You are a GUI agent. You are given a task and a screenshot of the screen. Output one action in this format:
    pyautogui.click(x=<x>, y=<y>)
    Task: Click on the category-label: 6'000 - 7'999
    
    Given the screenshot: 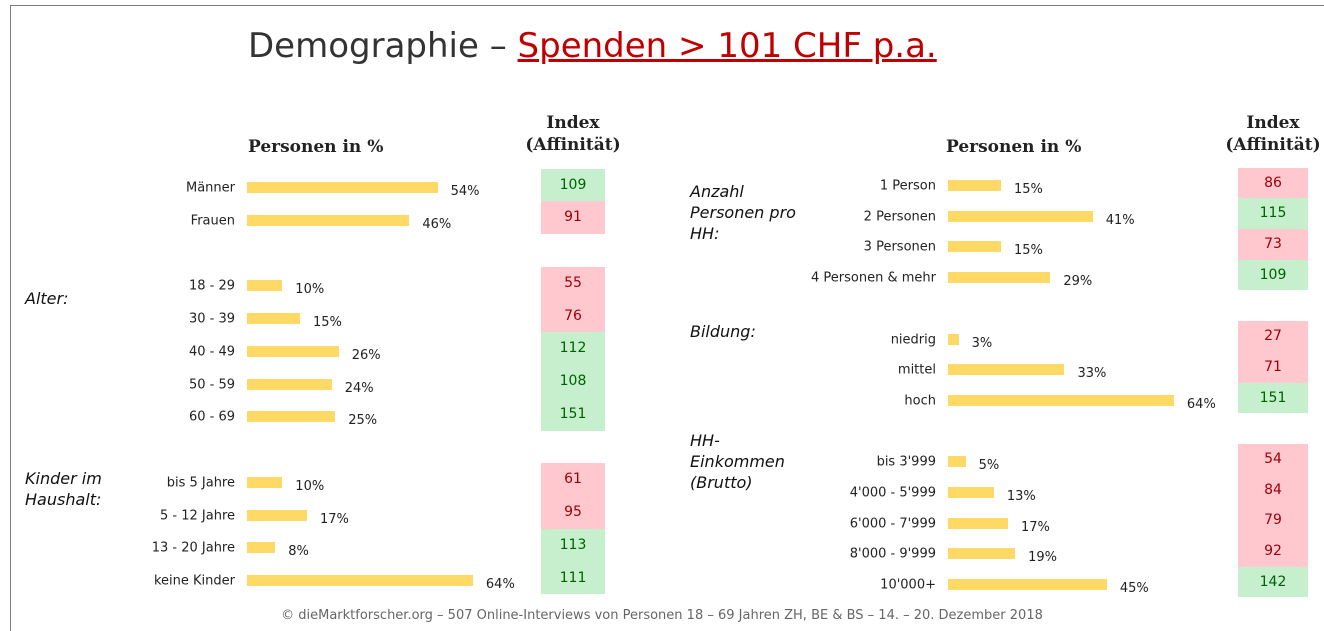 What is the action you would take?
    pyautogui.click(x=892, y=524)
    